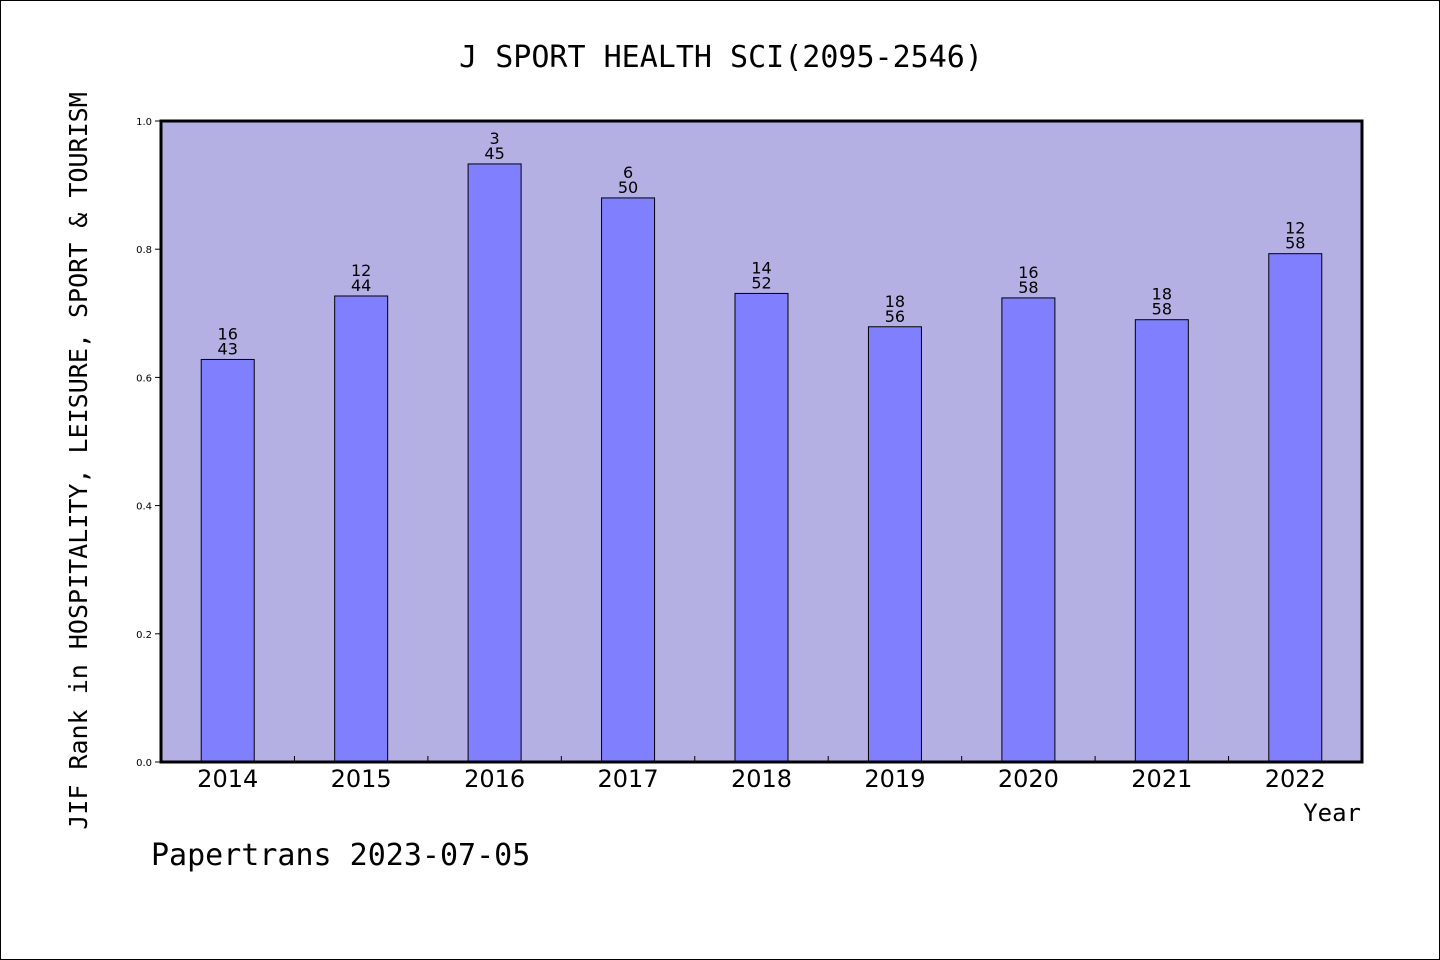 Image resolution: width=1440 pixels, height=960 pixels. What do you see at coordinates (361, 529) in the screenshot?
I see `bar-2015` at bounding box center [361, 529].